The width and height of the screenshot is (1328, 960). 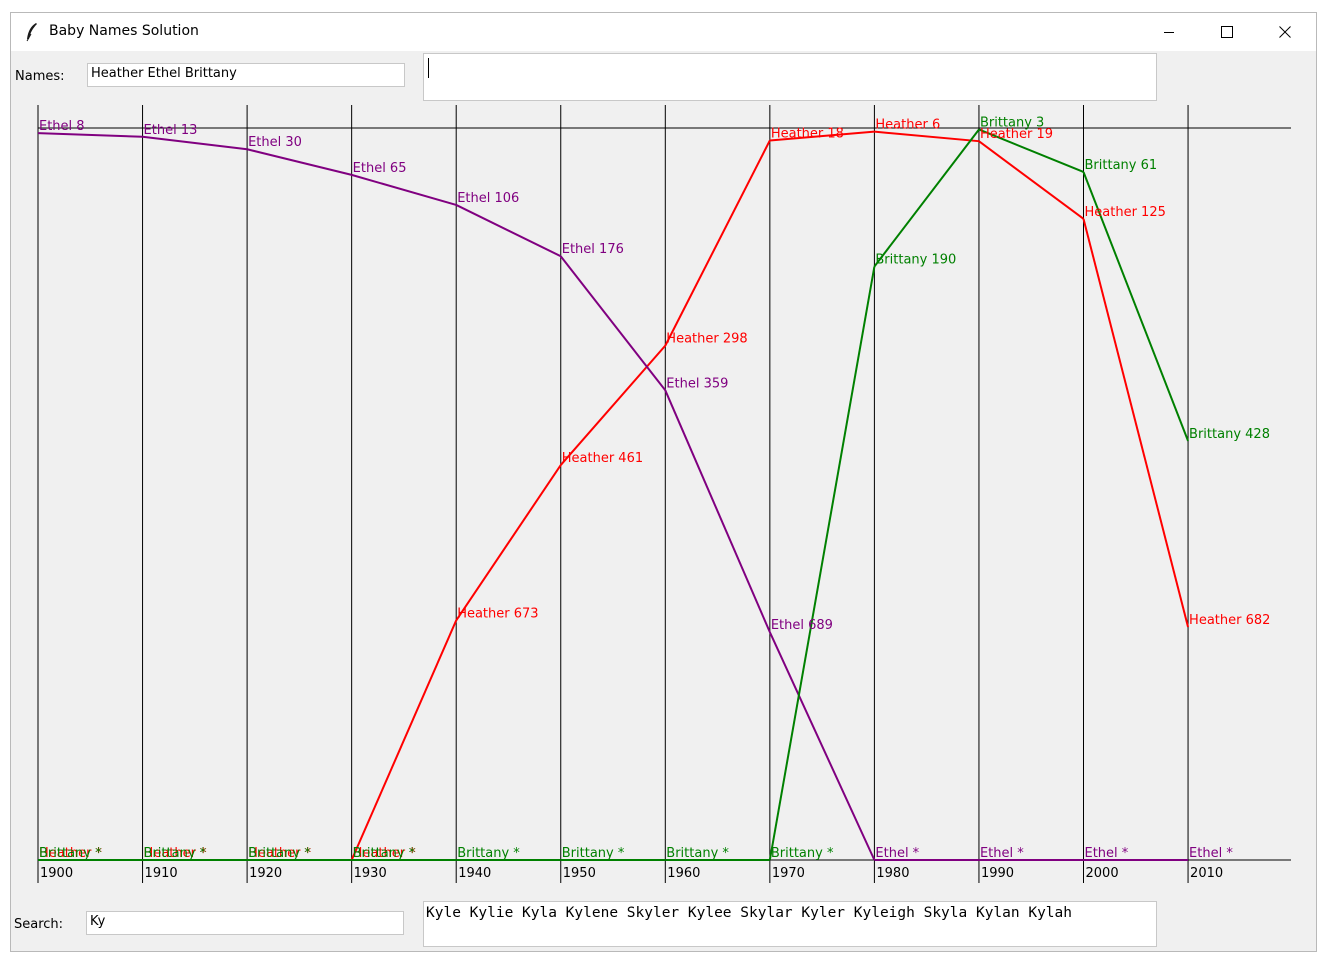 What do you see at coordinates (474, 873) in the screenshot?
I see `decade-tick-label: 1940` at bounding box center [474, 873].